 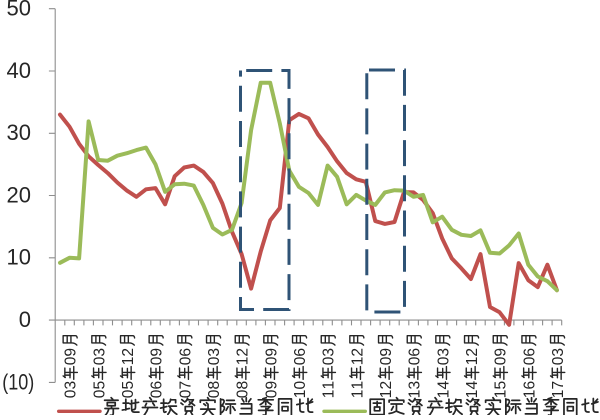 I want to click on svg-text: 50, so click(x=19, y=10).